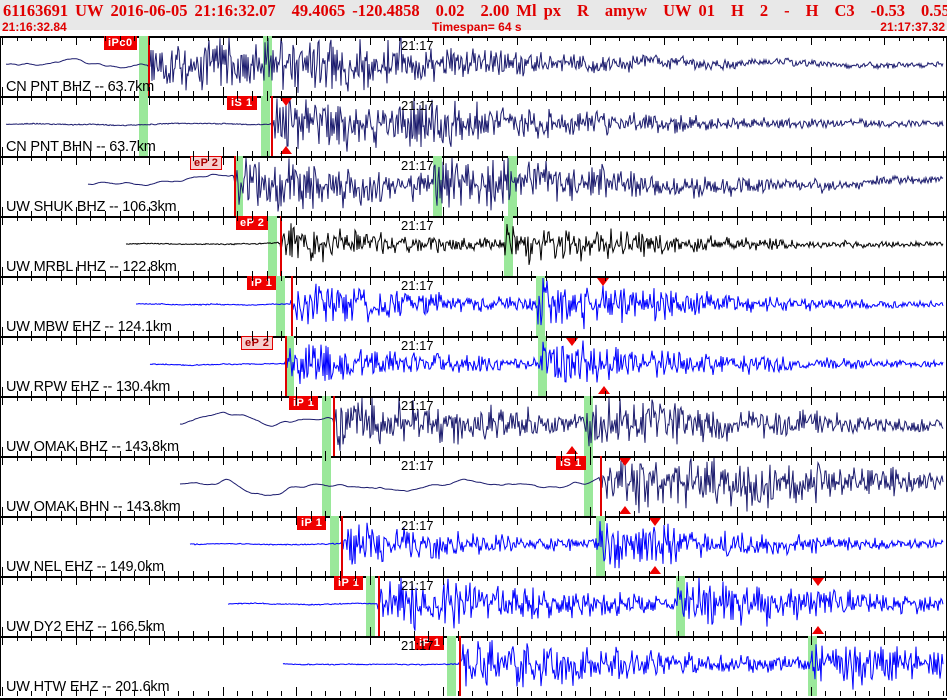 This screenshot has width=947, height=700. What do you see at coordinates (450, 10) in the screenshot?
I see `event-depth: 0.02` at bounding box center [450, 10].